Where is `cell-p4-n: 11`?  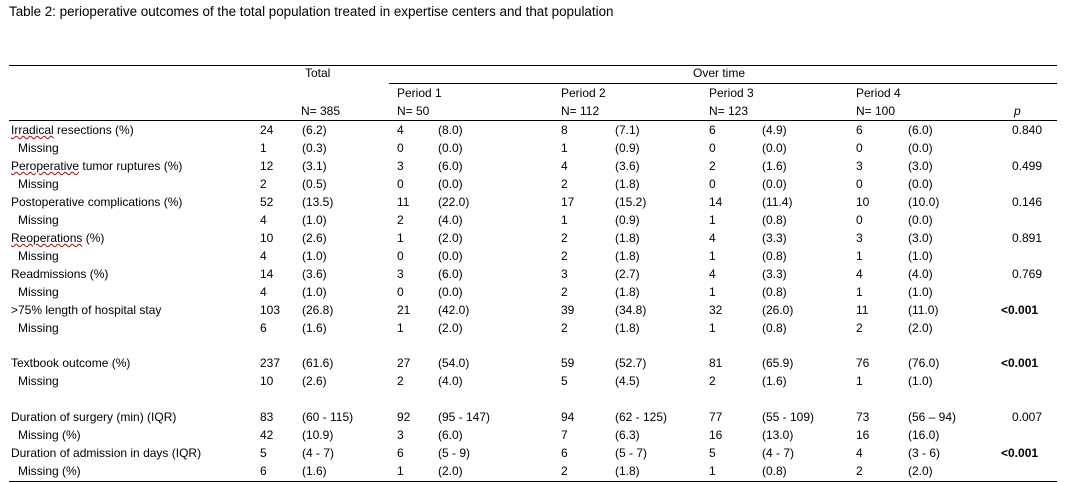
cell-p4-n: 11 is located at coordinates (862, 310).